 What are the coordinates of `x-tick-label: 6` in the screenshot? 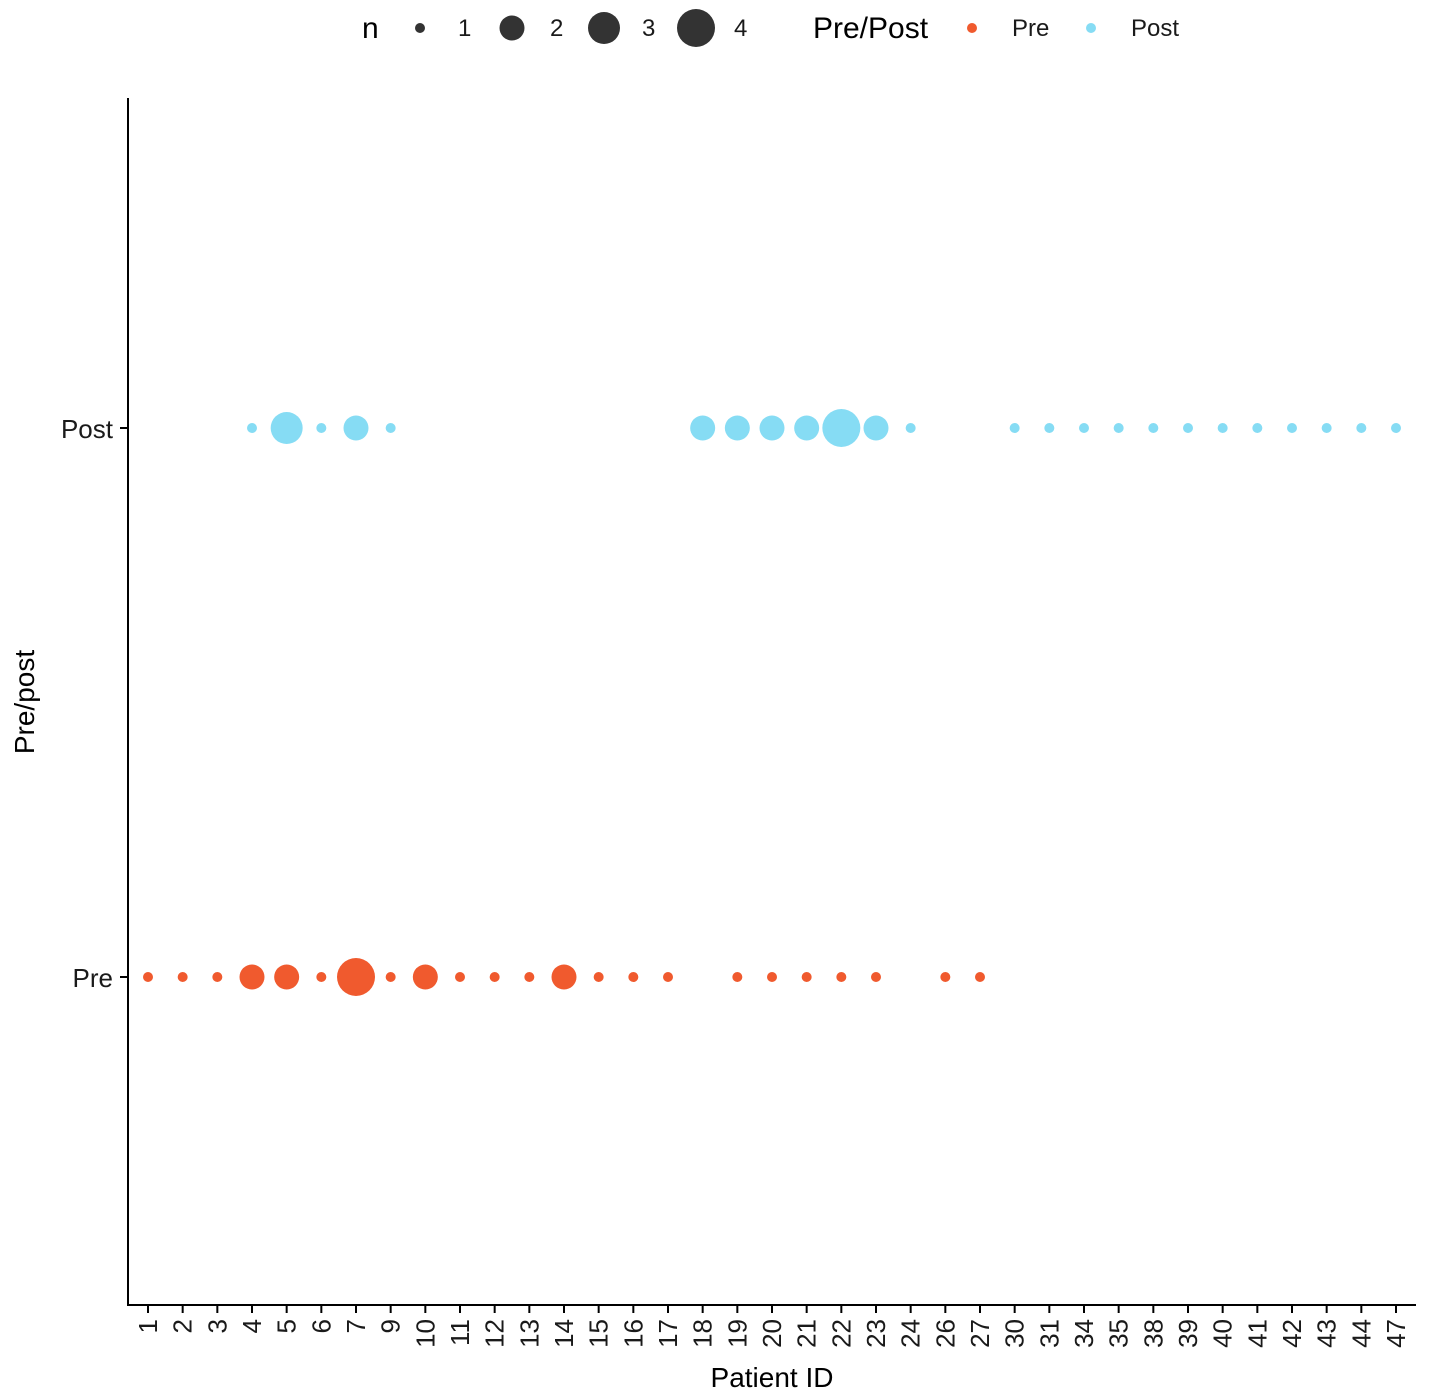 It's located at (321, 1326).